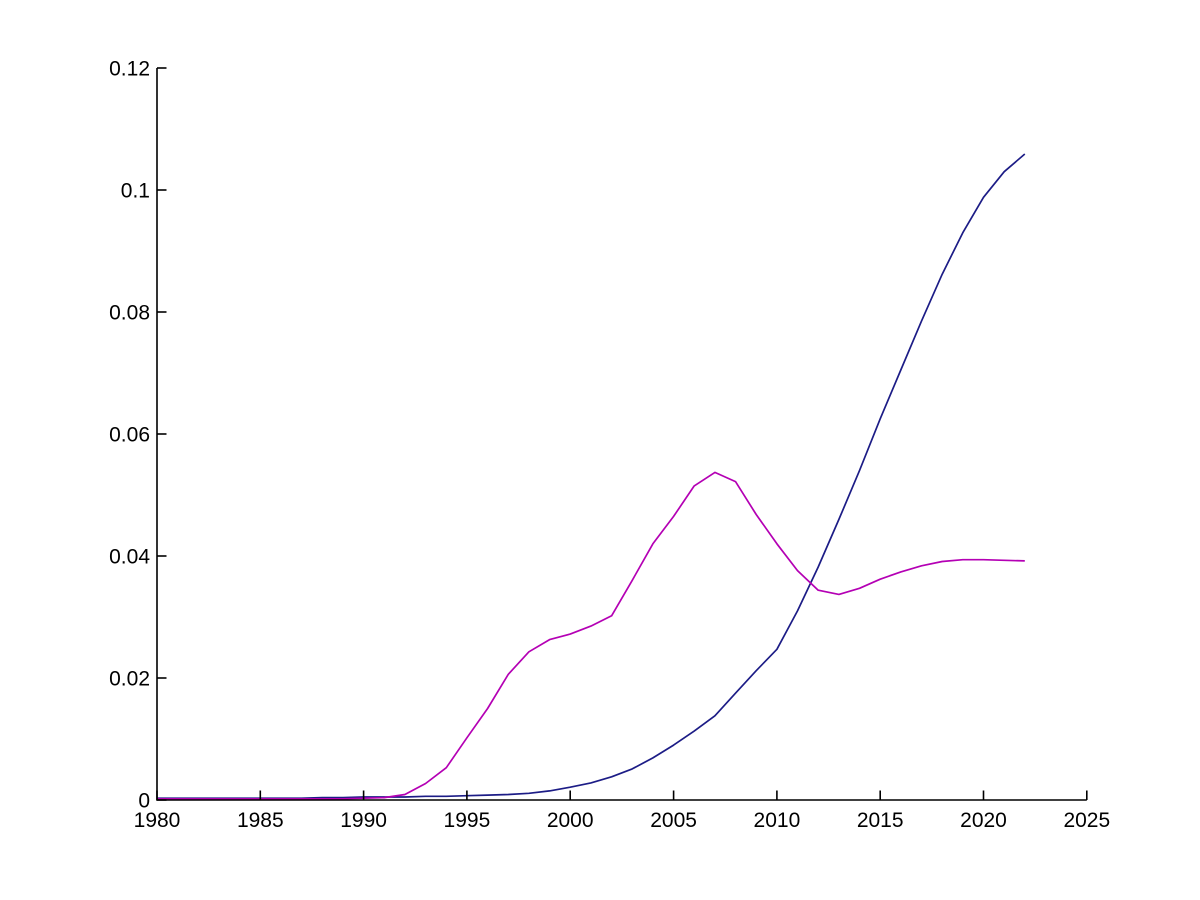  What do you see at coordinates (777, 820) in the screenshot?
I see `svg-text: 2010` at bounding box center [777, 820].